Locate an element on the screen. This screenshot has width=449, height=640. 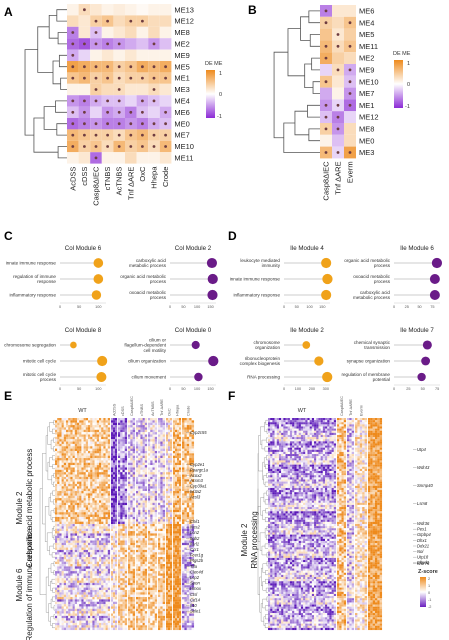
column-label: Casp8ΔIEC is located at coordinates (96, 186).